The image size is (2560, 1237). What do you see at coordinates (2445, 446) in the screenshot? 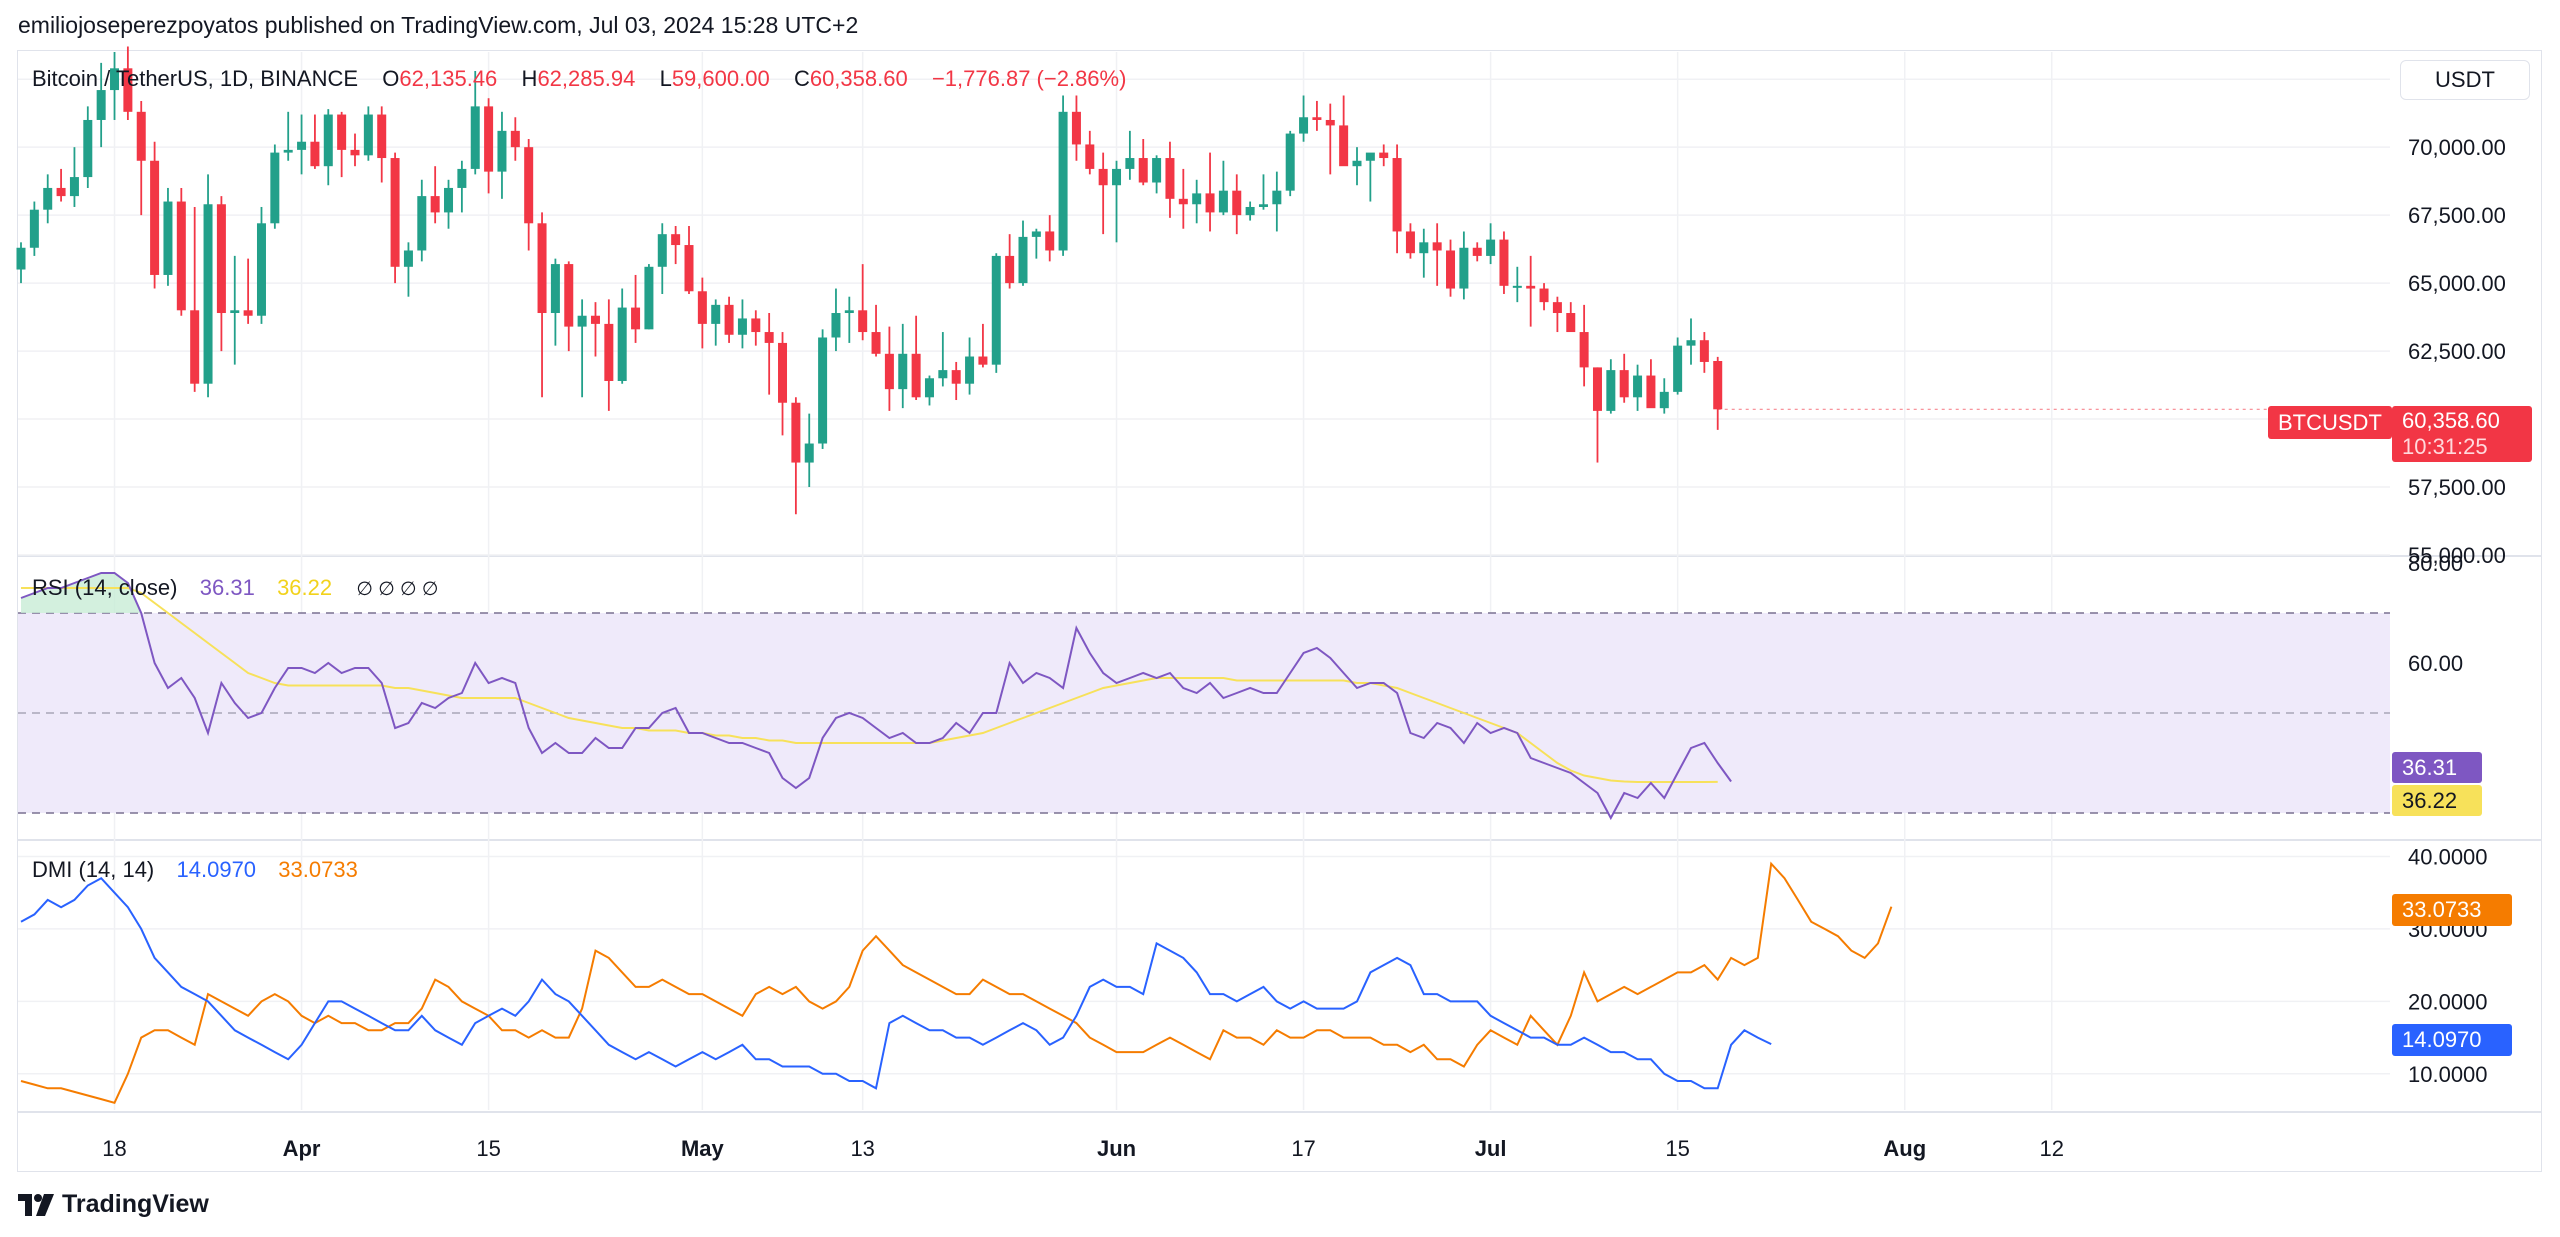
I see `countdown-value: 10:31:25` at bounding box center [2445, 446].